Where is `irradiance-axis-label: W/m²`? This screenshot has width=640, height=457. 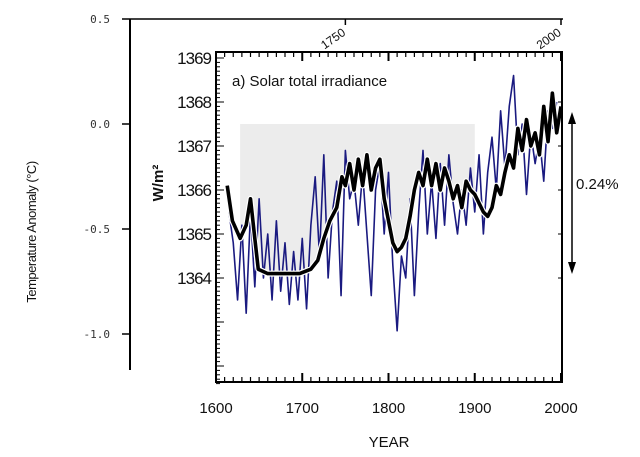 irradiance-axis-label: W/m² is located at coordinates (158, 183).